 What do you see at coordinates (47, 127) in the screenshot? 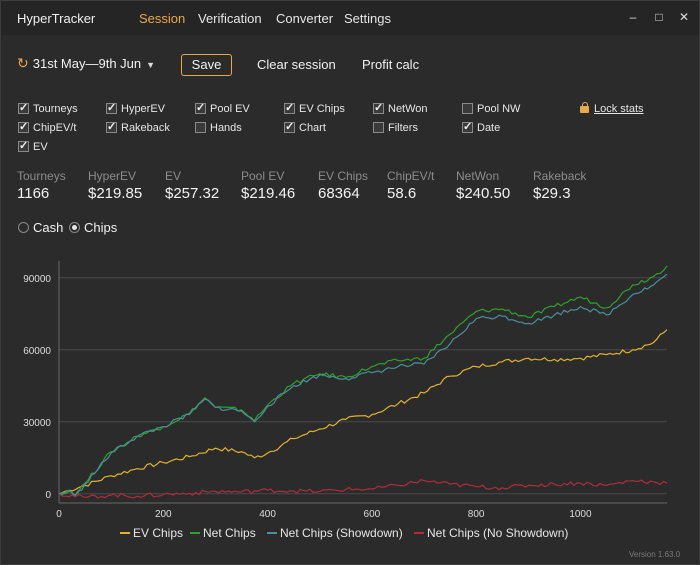
I see `checkbox-chipev-t: ChipEV/t` at bounding box center [47, 127].